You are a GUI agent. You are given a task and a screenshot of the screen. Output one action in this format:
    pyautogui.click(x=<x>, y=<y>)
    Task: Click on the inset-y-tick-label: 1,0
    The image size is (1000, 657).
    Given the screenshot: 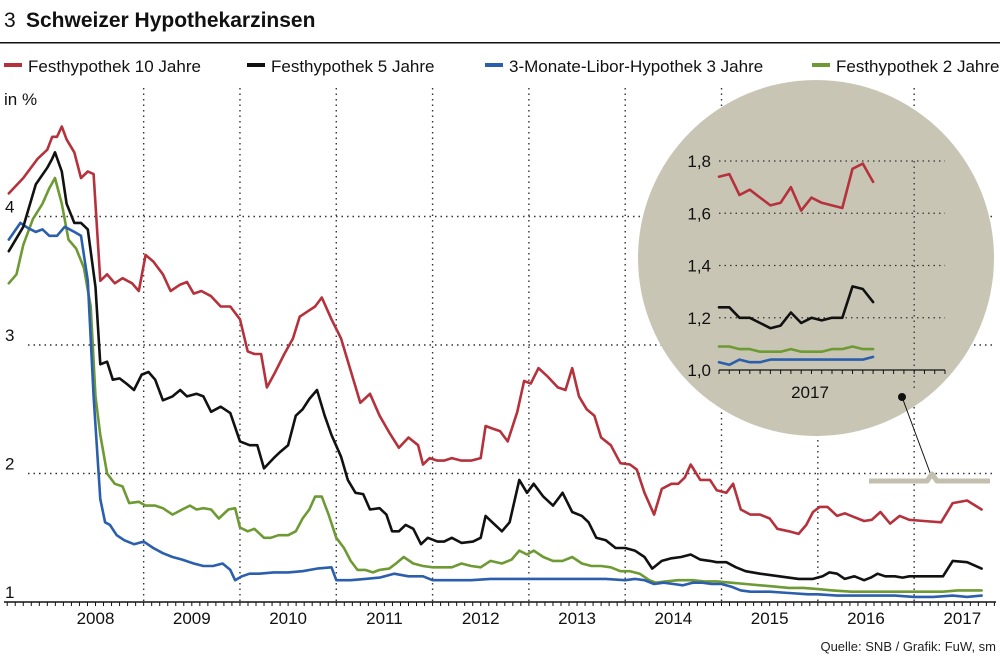 What is the action you would take?
    pyautogui.click(x=699, y=370)
    